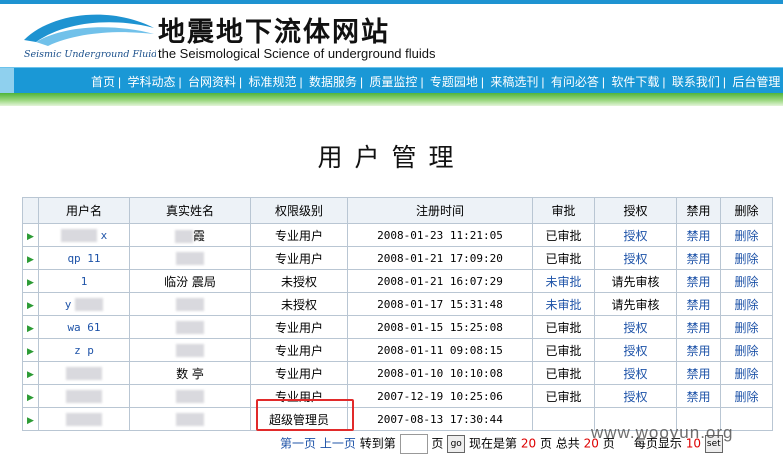 The image size is (783, 461). What do you see at coordinates (574, 82) in the screenshot?
I see `nav-item-faq: 有问必答` at bounding box center [574, 82].